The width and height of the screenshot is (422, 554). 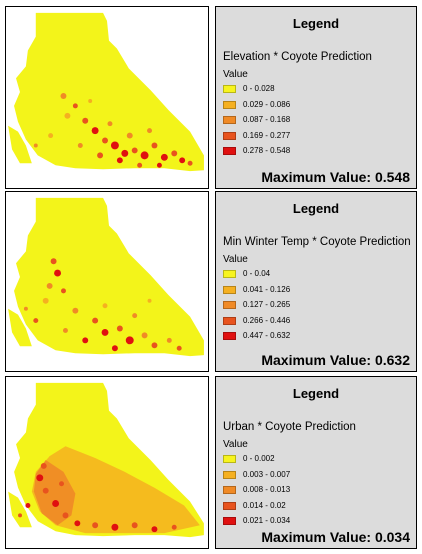 What do you see at coordinates (289, 427) in the screenshot?
I see `legend-variable: Urban * Coyote Prediction` at bounding box center [289, 427].